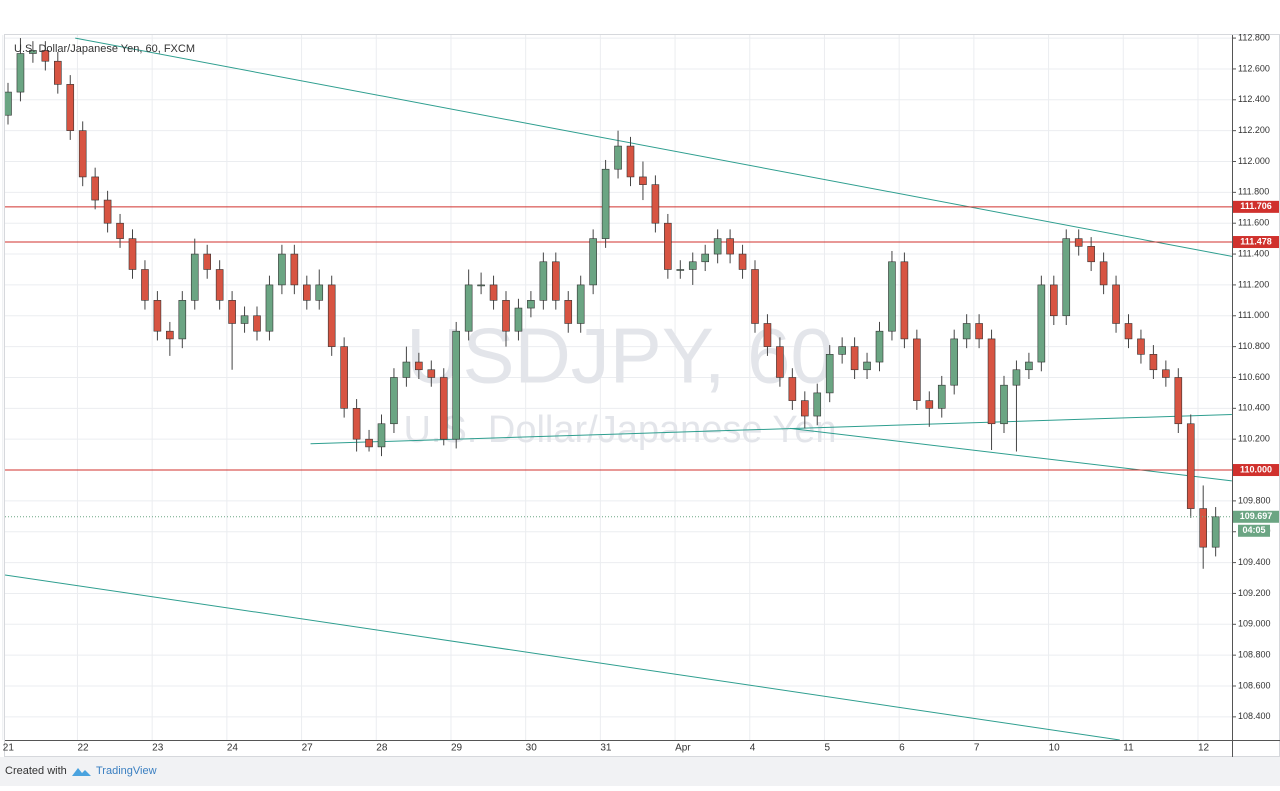 This screenshot has height=791, width=1280. What do you see at coordinates (1254, 408) in the screenshot?
I see `y-tick-label: 110.400` at bounding box center [1254, 408].